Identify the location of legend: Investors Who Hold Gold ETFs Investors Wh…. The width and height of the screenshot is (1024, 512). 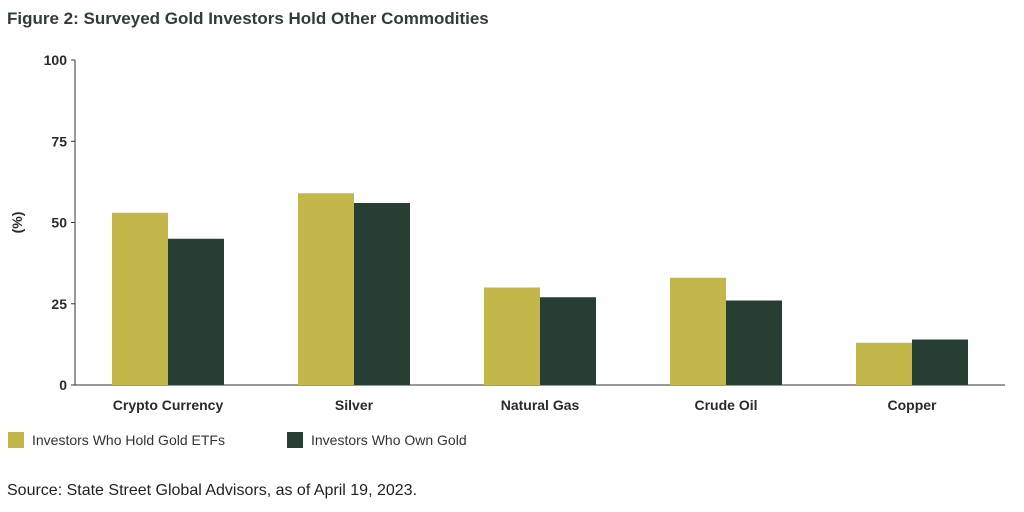
(237, 440).